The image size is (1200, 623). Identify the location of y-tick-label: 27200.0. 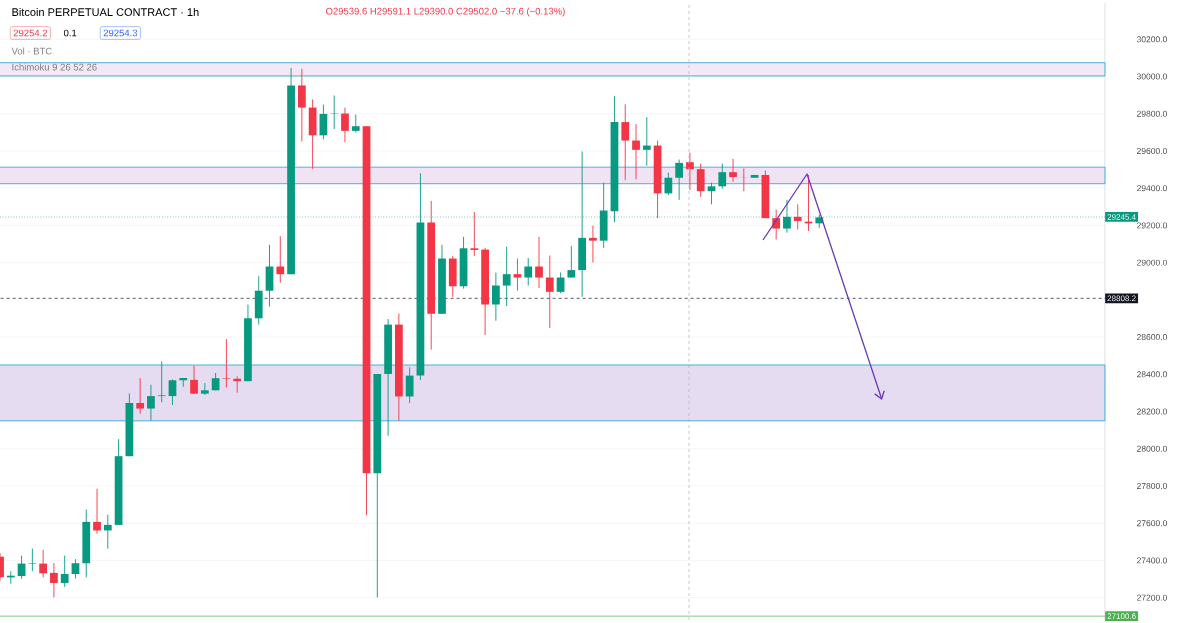
(1152, 597).